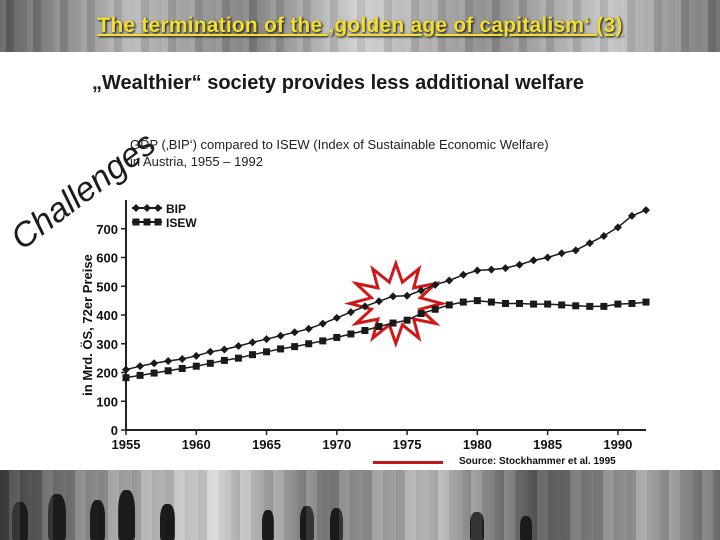 The width and height of the screenshot is (720, 540). I want to click on x-tick-label: 1990, so click(617, 444).